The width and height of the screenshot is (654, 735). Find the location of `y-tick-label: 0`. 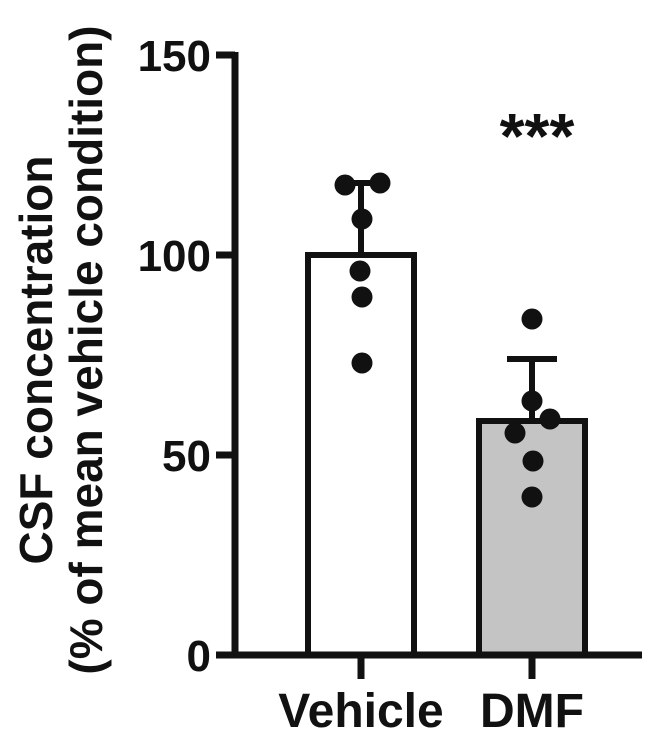

y-tick-label: 0 is located at coordinates (199, 656).